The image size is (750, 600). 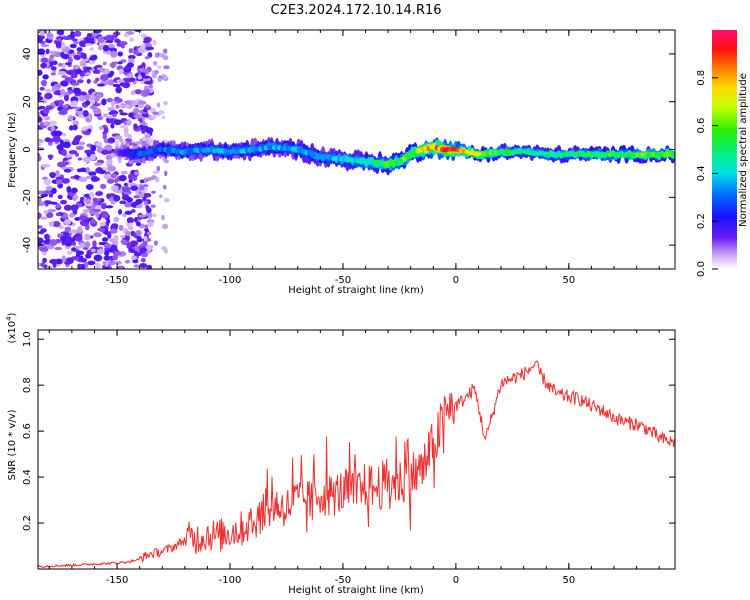 What do you see at coordinates (230, 280) in the screenshot?
I see `spectrogram-x-tick-label: -100` at bounding box center [230, 280].